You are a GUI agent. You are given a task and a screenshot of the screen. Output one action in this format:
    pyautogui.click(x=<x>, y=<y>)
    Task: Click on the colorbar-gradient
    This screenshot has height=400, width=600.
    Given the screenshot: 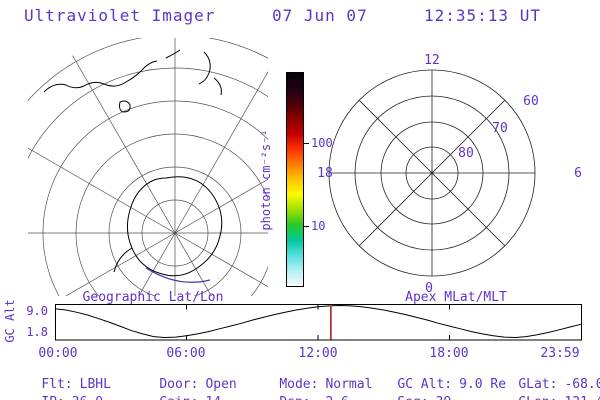 What is the action you would take?
    pyautogui.click(x=295, y=179)
    